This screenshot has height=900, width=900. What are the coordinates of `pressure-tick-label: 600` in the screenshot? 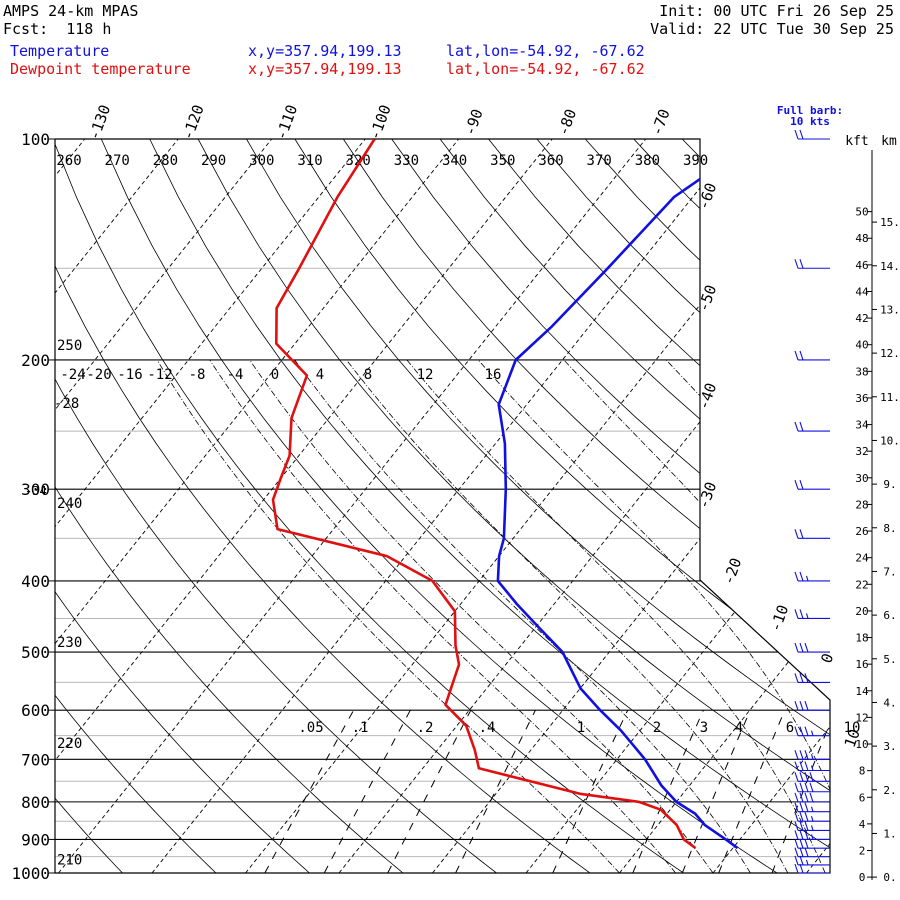 It's located at (35, 710).